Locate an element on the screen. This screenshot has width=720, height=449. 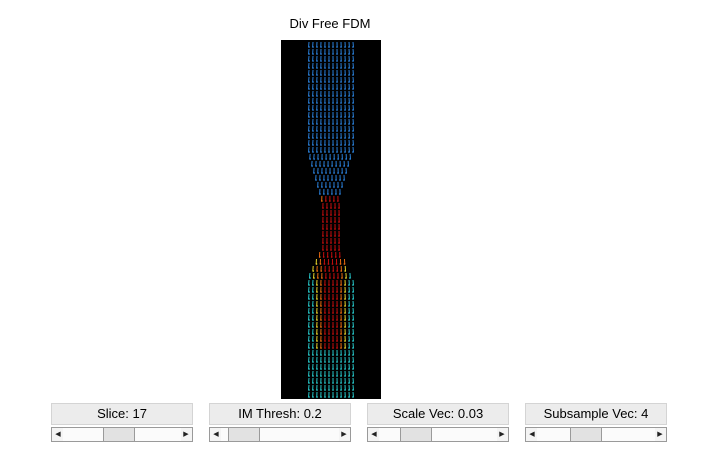
slice-slider: ◀ ▶ is located at coordinates (122, 434).